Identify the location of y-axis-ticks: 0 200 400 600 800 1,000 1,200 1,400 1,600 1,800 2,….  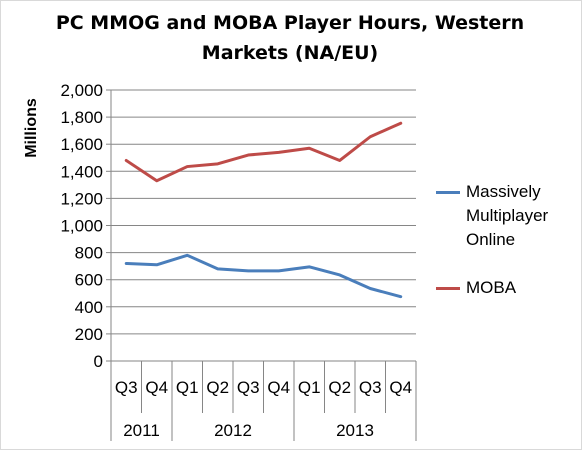
(85, 226).